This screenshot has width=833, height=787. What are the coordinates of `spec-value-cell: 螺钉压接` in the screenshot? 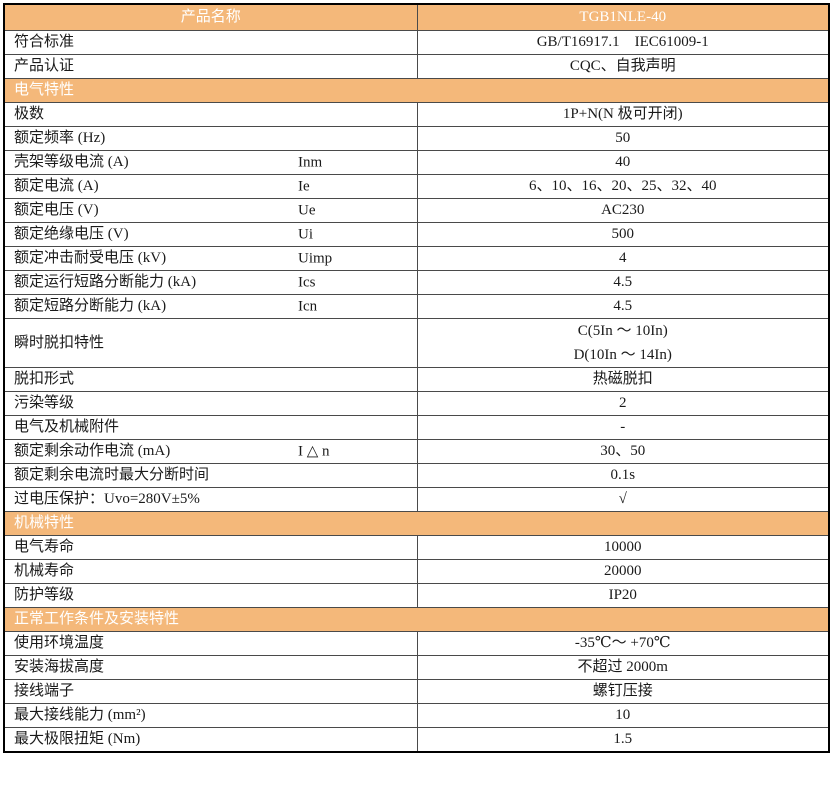 It's located at (623, 691).